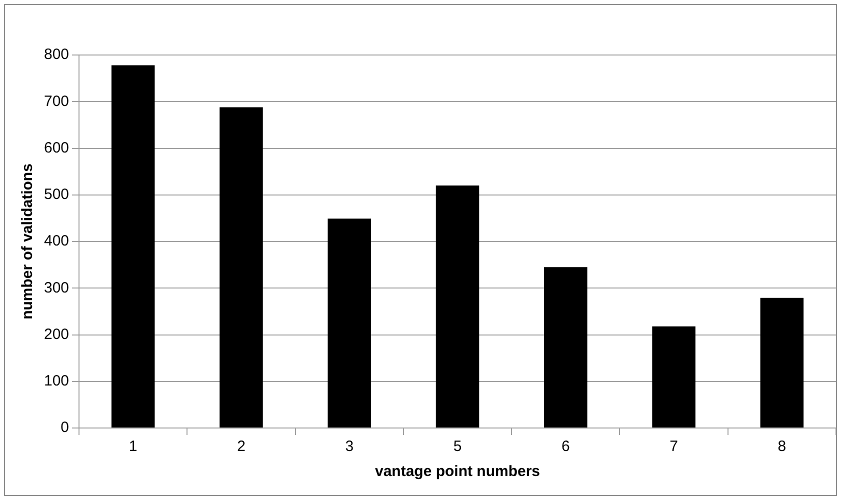 This screenshot has height=502, width=843. I want to click on x-tick-label: 3, so click(349, 447).